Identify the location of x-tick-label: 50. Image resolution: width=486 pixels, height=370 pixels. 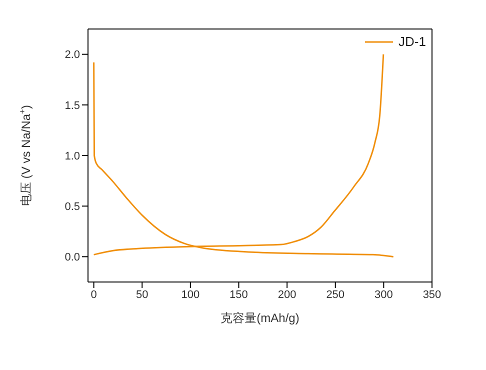
(142, 294).